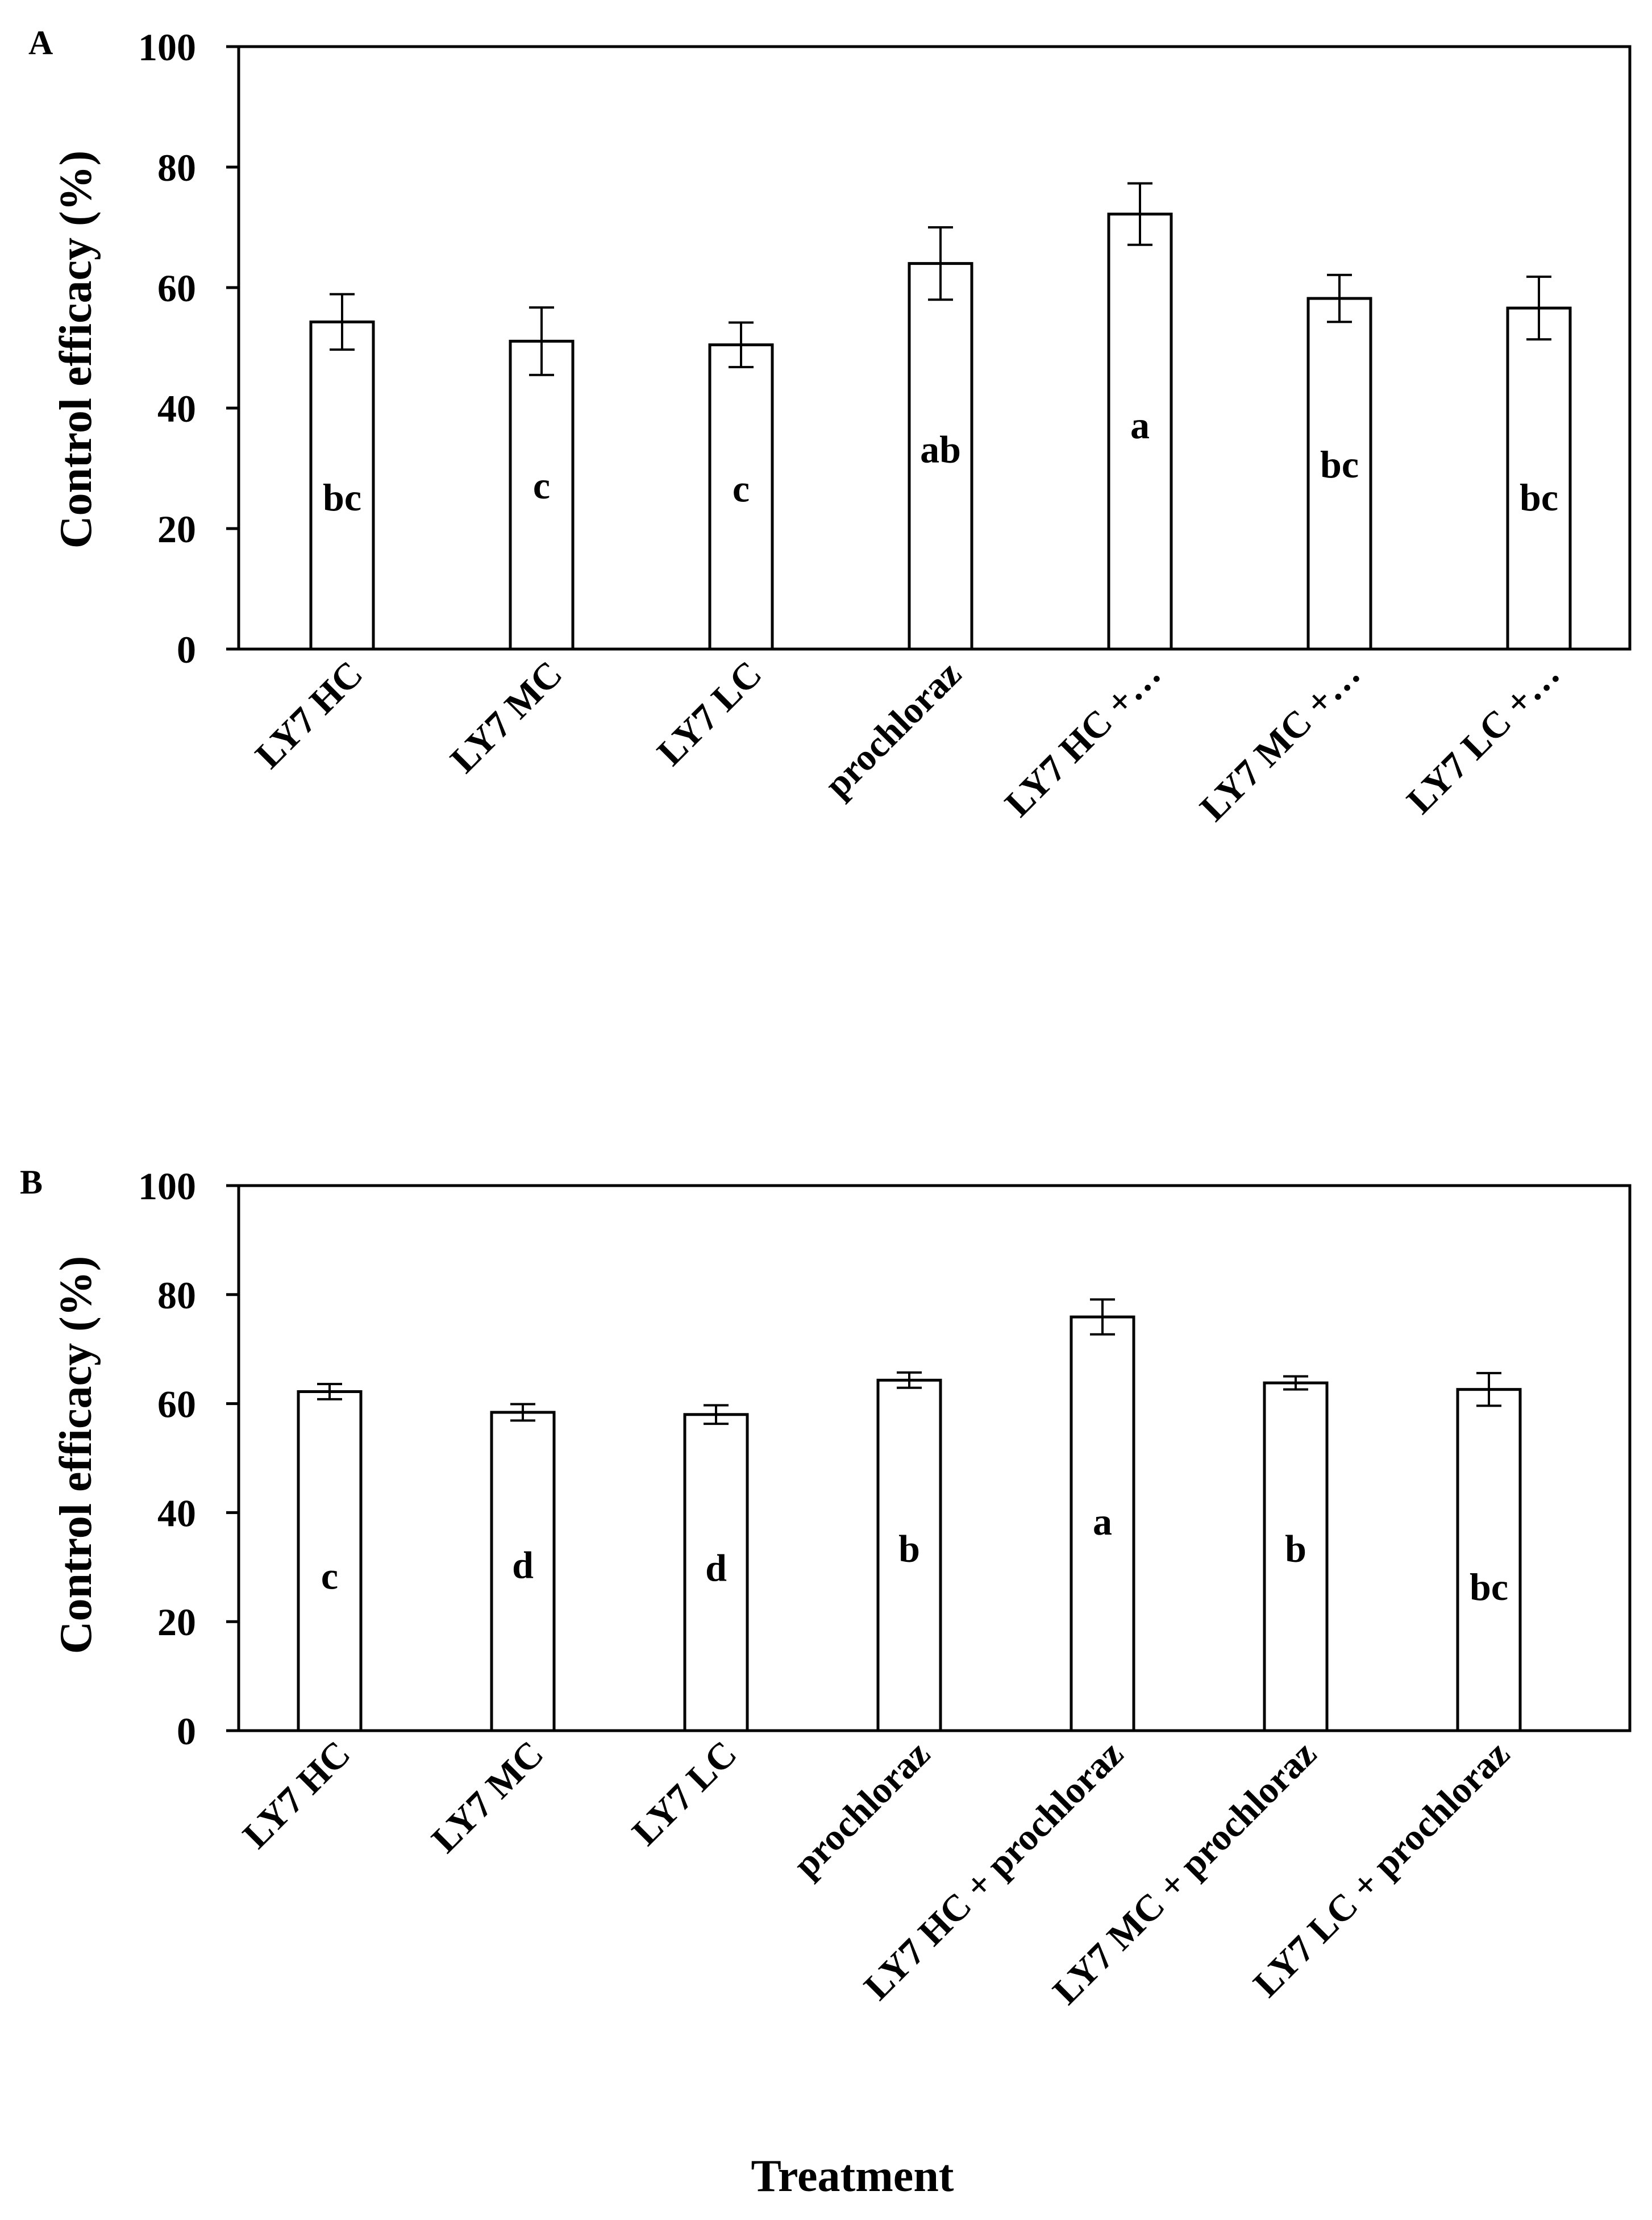 The width and height of the screenshot is (1652, 2220). I want to click on panel-a-y-tick-label: 40, so click(176, 409).